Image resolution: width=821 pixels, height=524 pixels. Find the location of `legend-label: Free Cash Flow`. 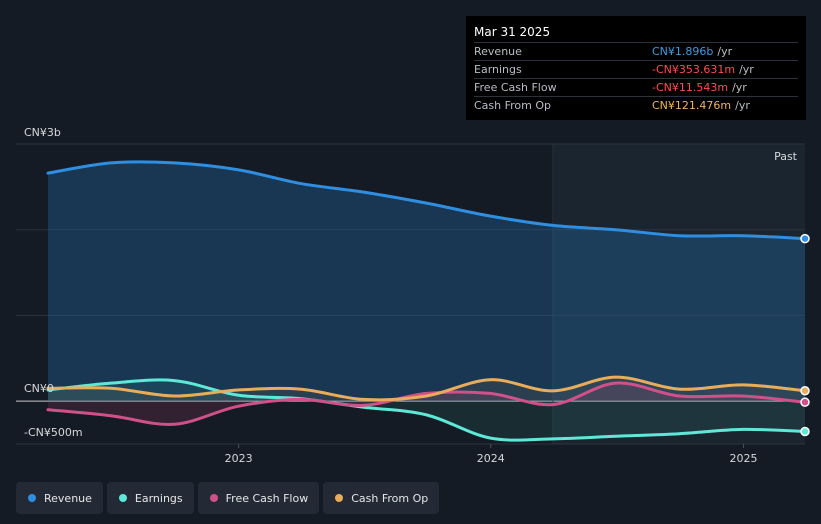

legend-label: Free Cash Flow is located at coordinates (267, 498).